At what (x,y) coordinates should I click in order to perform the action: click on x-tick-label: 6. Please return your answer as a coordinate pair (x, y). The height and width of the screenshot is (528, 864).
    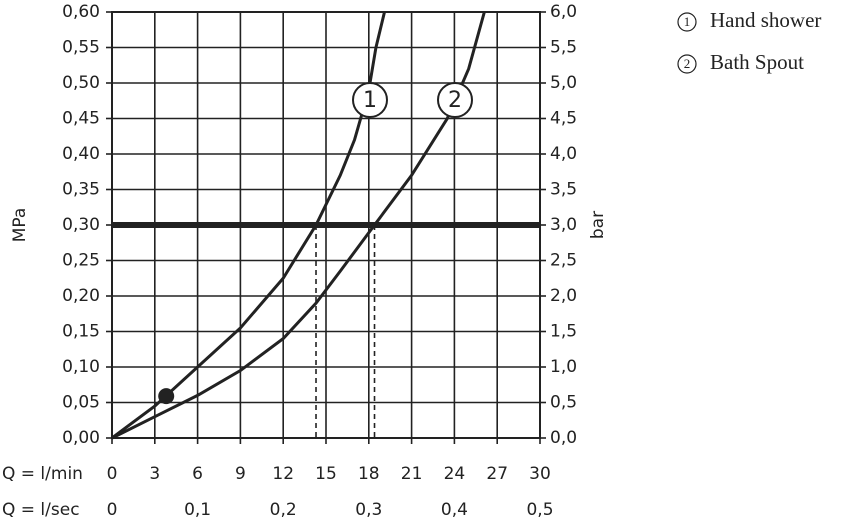
    Looking at the image, I should click on (197, 474).